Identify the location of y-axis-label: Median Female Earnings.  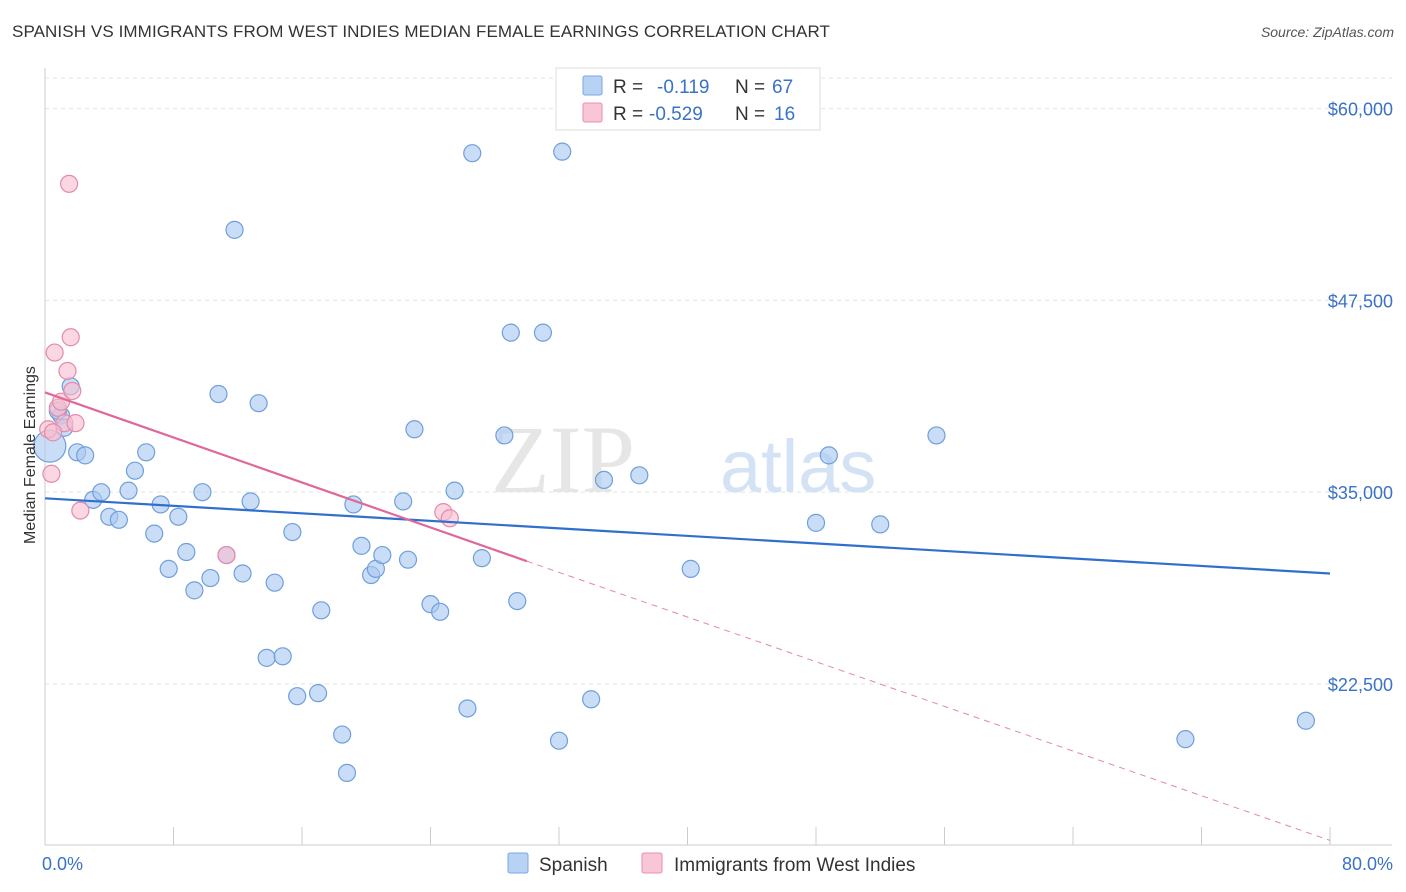
(30, 455).